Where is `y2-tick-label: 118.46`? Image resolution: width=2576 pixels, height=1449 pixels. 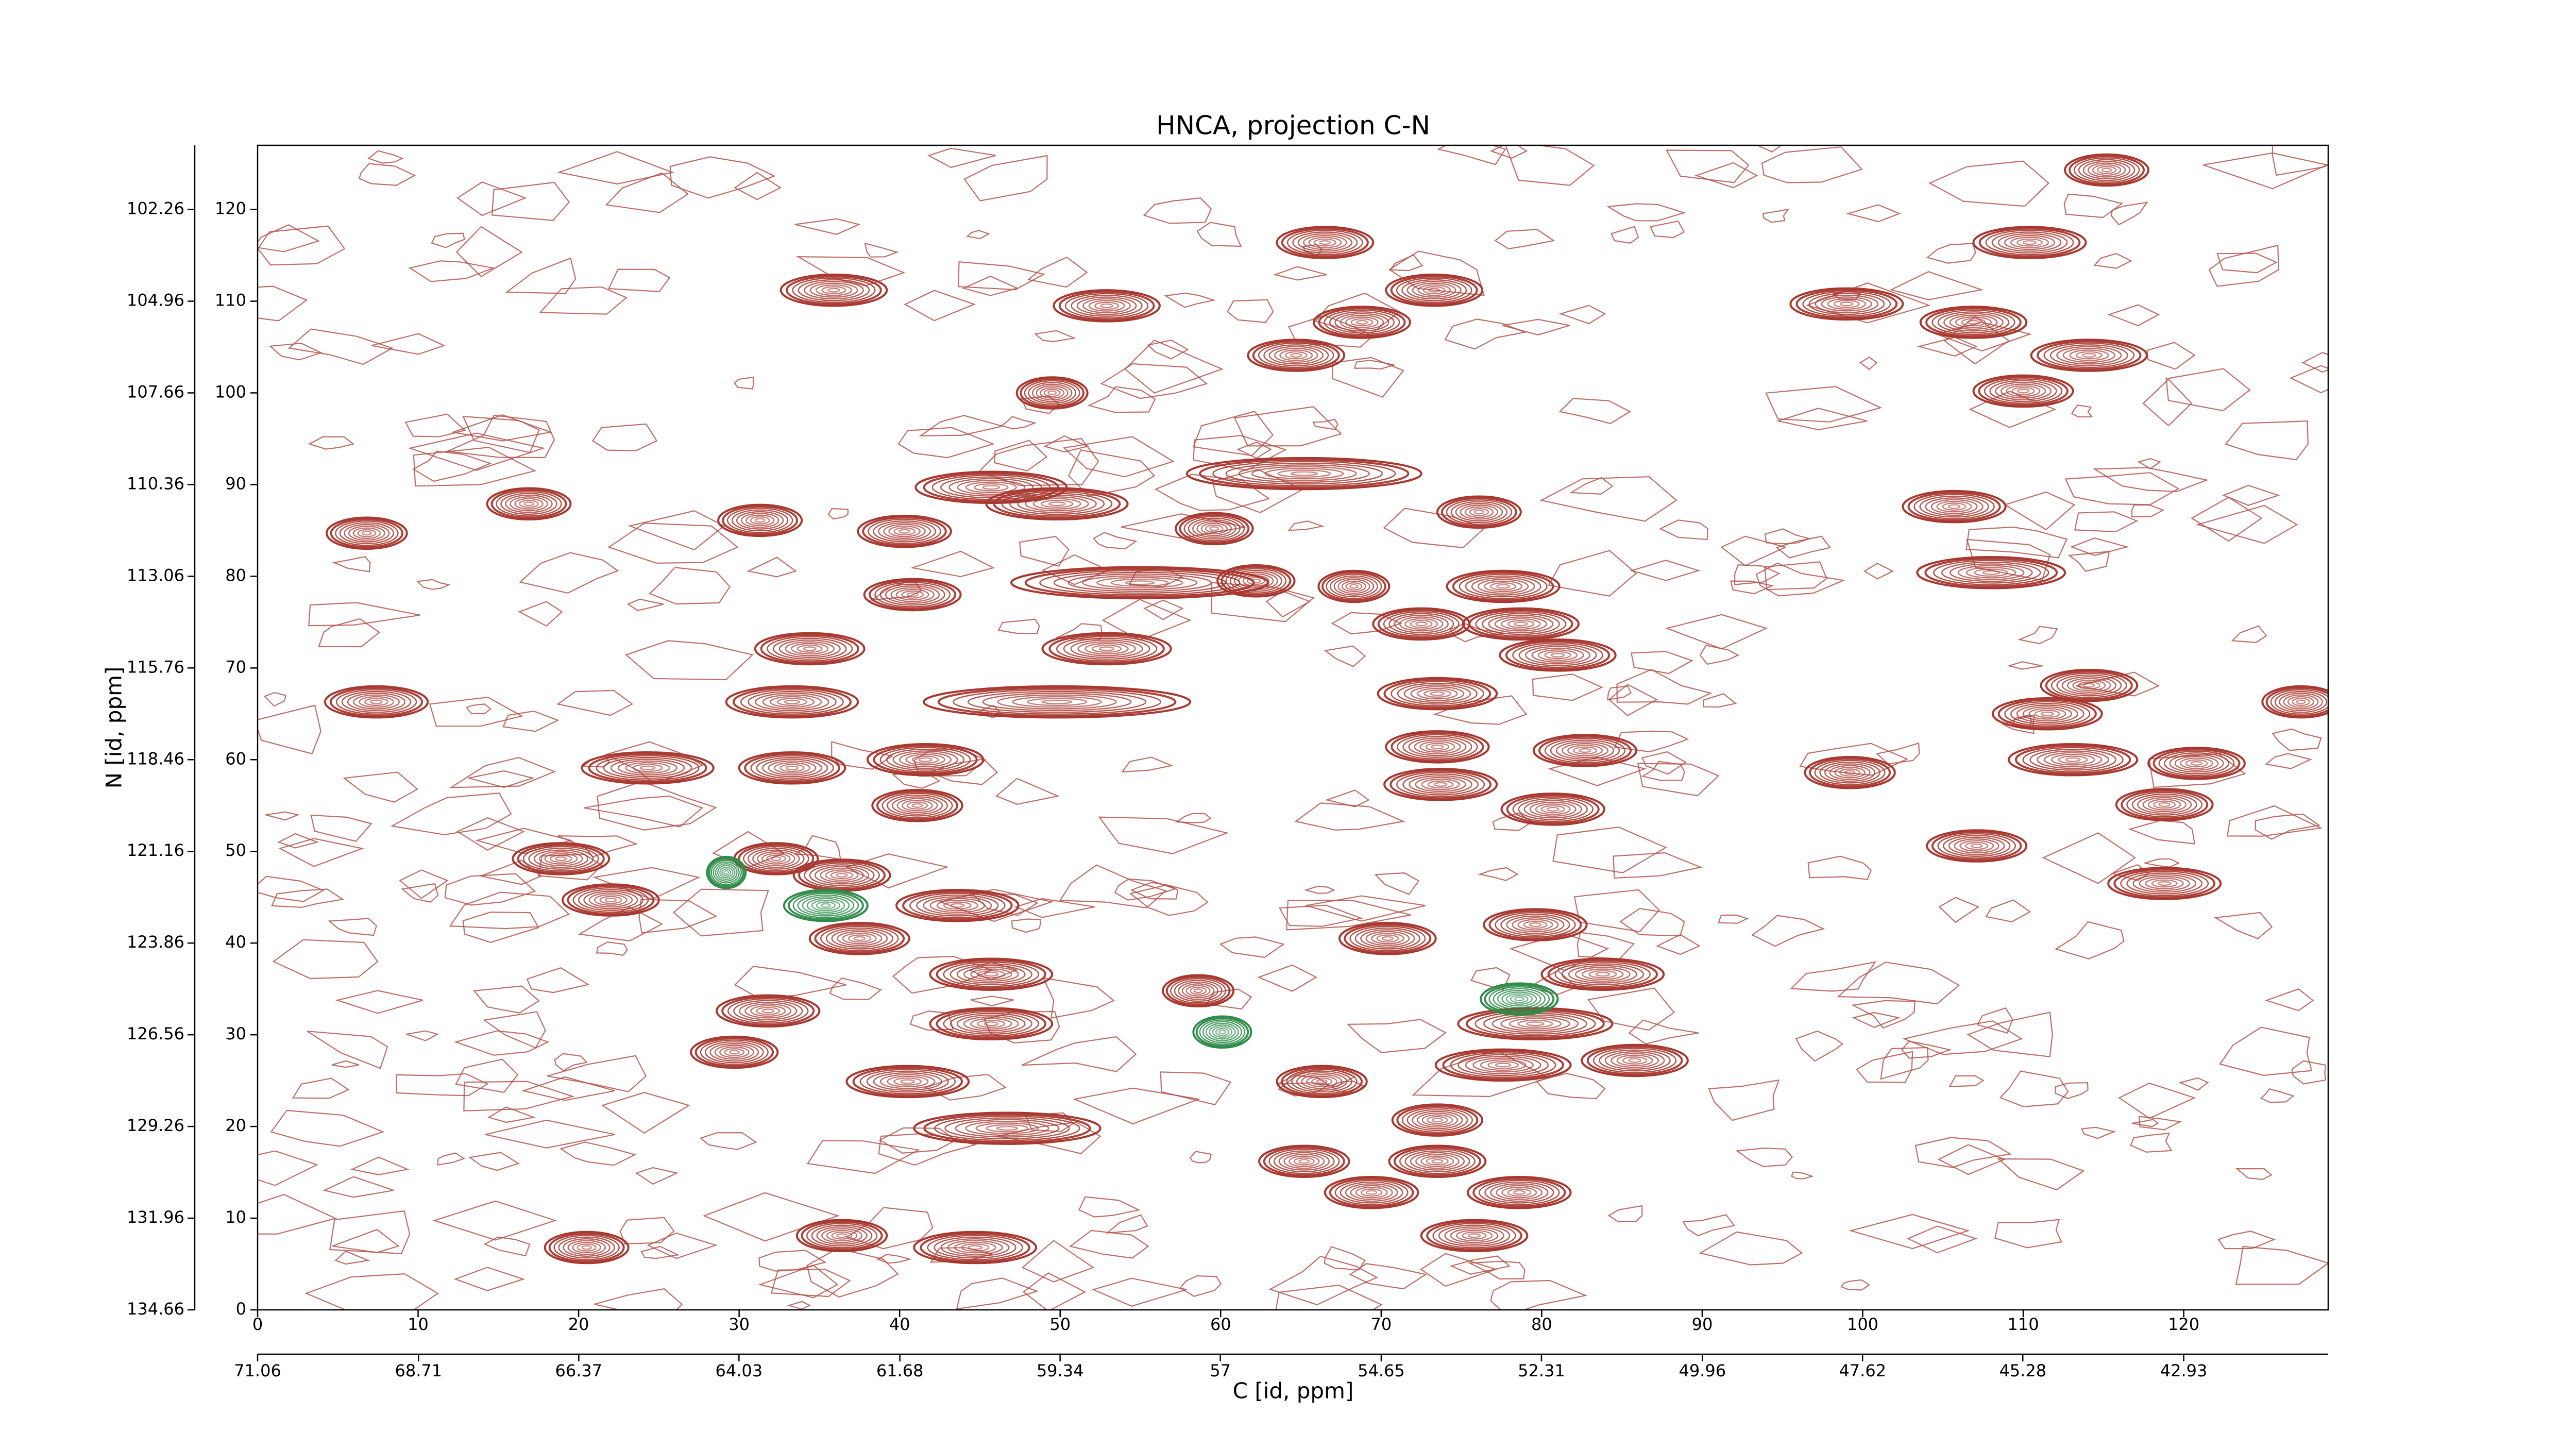
y2-tick-label: 118.46 is located at coordinates (155, 758).